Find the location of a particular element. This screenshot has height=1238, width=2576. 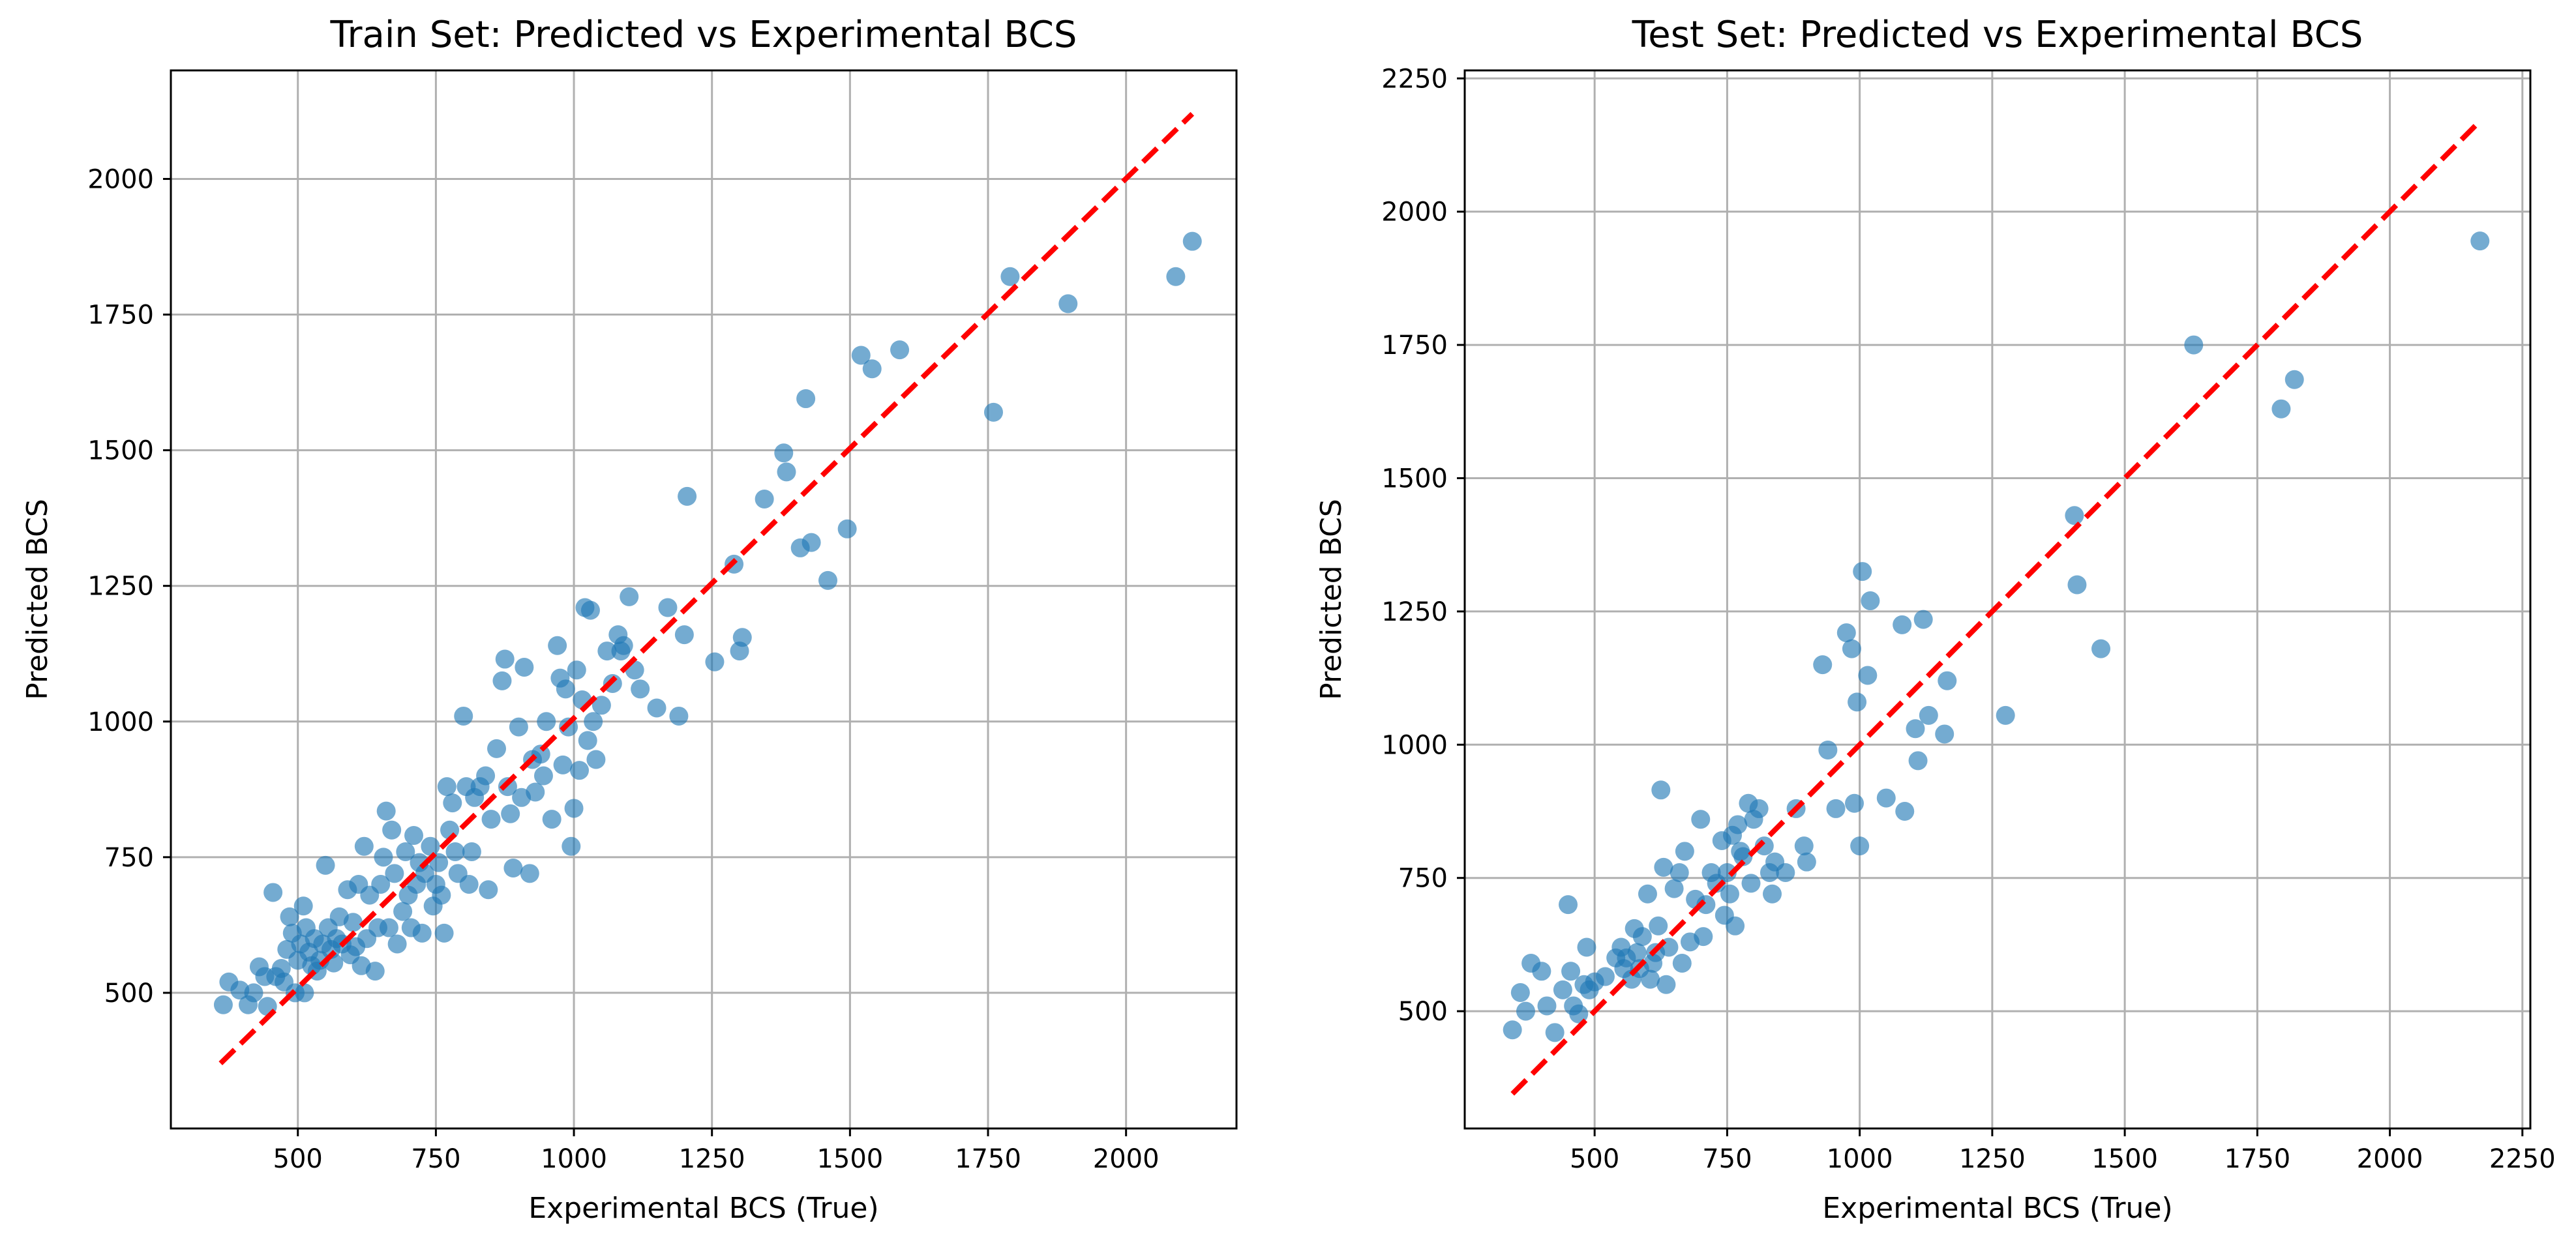

train-y-tick-label: 1500 is located at coordinates (120, 451).